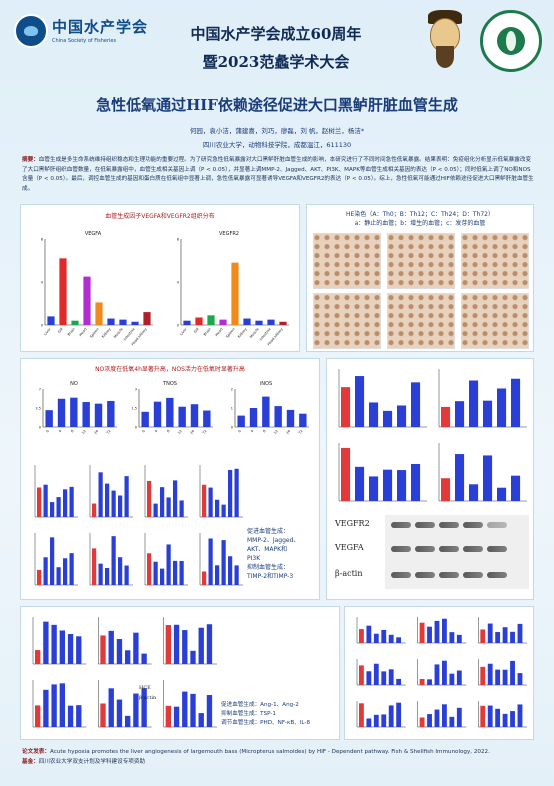 The width and height of the screenshot is (554, 786). I want to click on note-line-6: TIMP-2和TIMP-3, so click(270, 576).